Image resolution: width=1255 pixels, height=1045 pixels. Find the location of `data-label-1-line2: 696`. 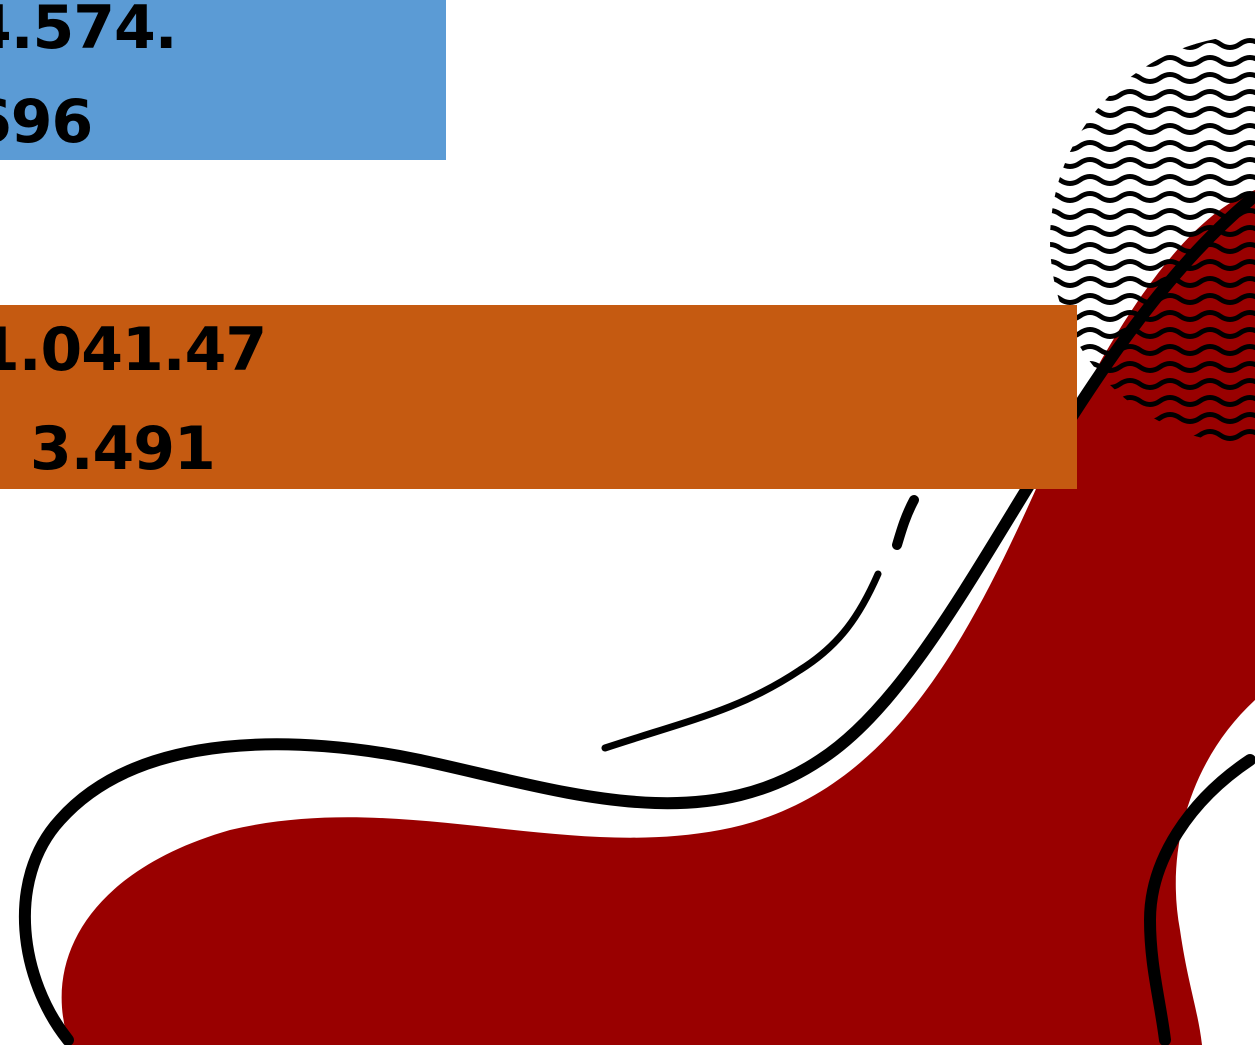

data-label-1-line2: 696 is located at coordinates (46, 122).